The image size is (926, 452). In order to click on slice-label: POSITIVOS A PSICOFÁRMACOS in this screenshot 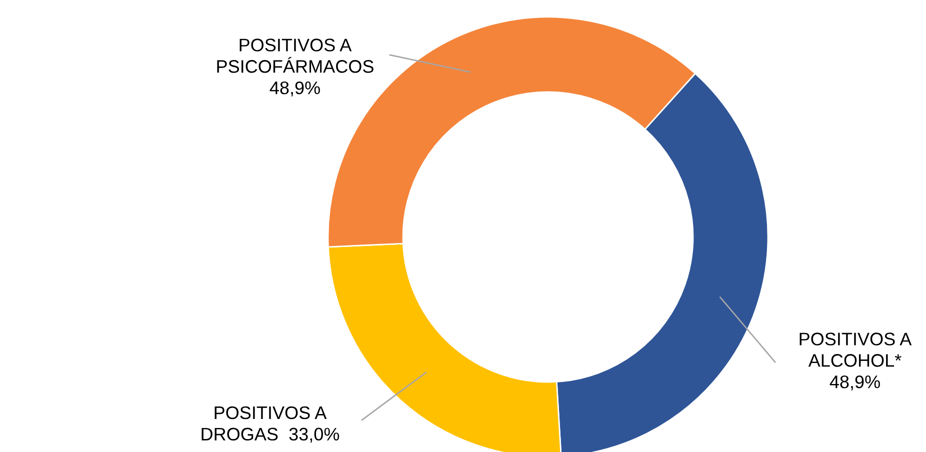, I will do `click(295, 55)`.